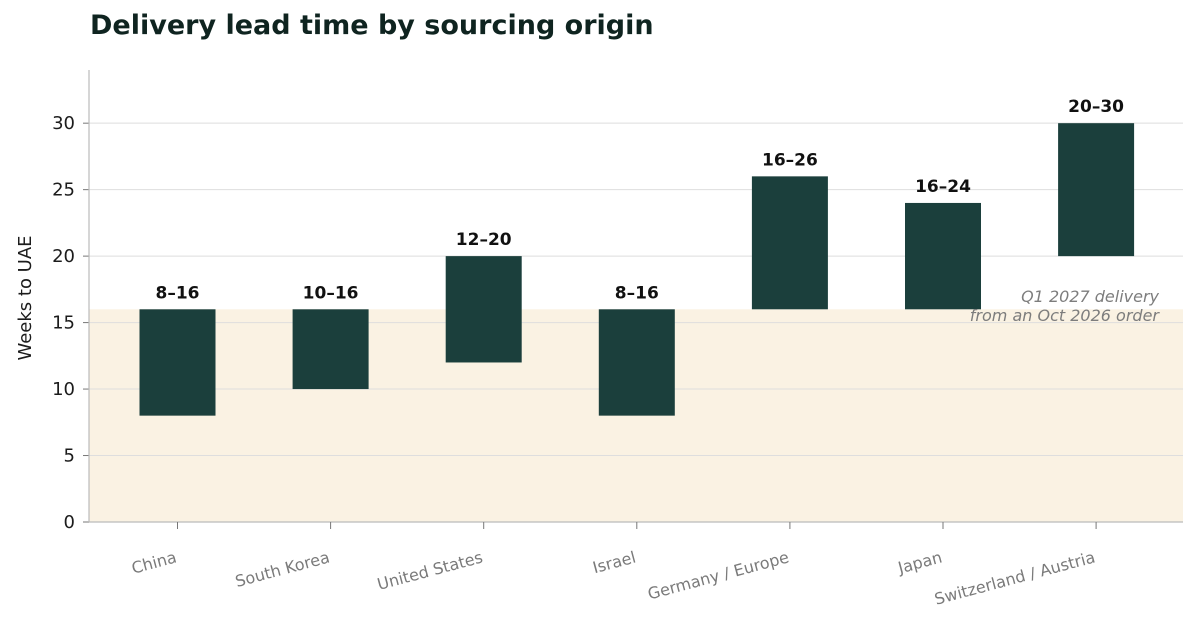 This screenshot has width=1200, height=632. Describe the element at coordinates (372, 25) in the screenshot. I see `chart-title: Delivery lead time by sourcing origin` at that location.